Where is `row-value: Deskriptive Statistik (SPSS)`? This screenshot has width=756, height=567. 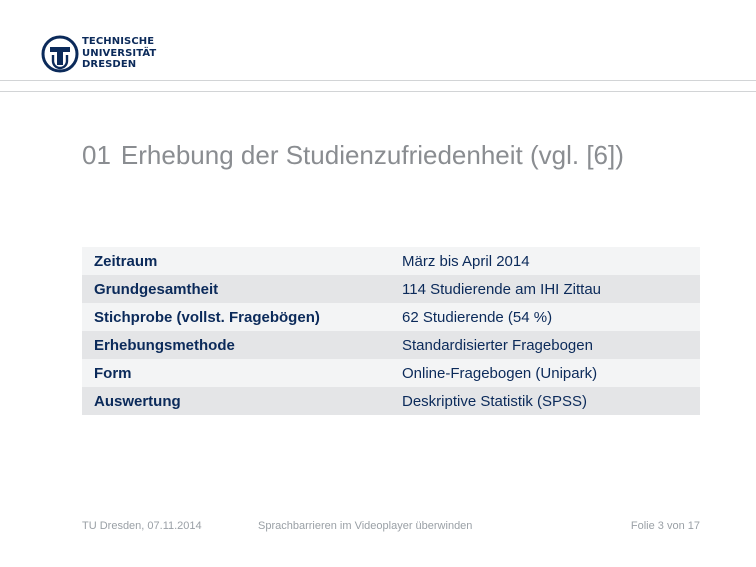 row-value: Deskriptive Statistik (SPSS) is located at coordinates (495, 401).